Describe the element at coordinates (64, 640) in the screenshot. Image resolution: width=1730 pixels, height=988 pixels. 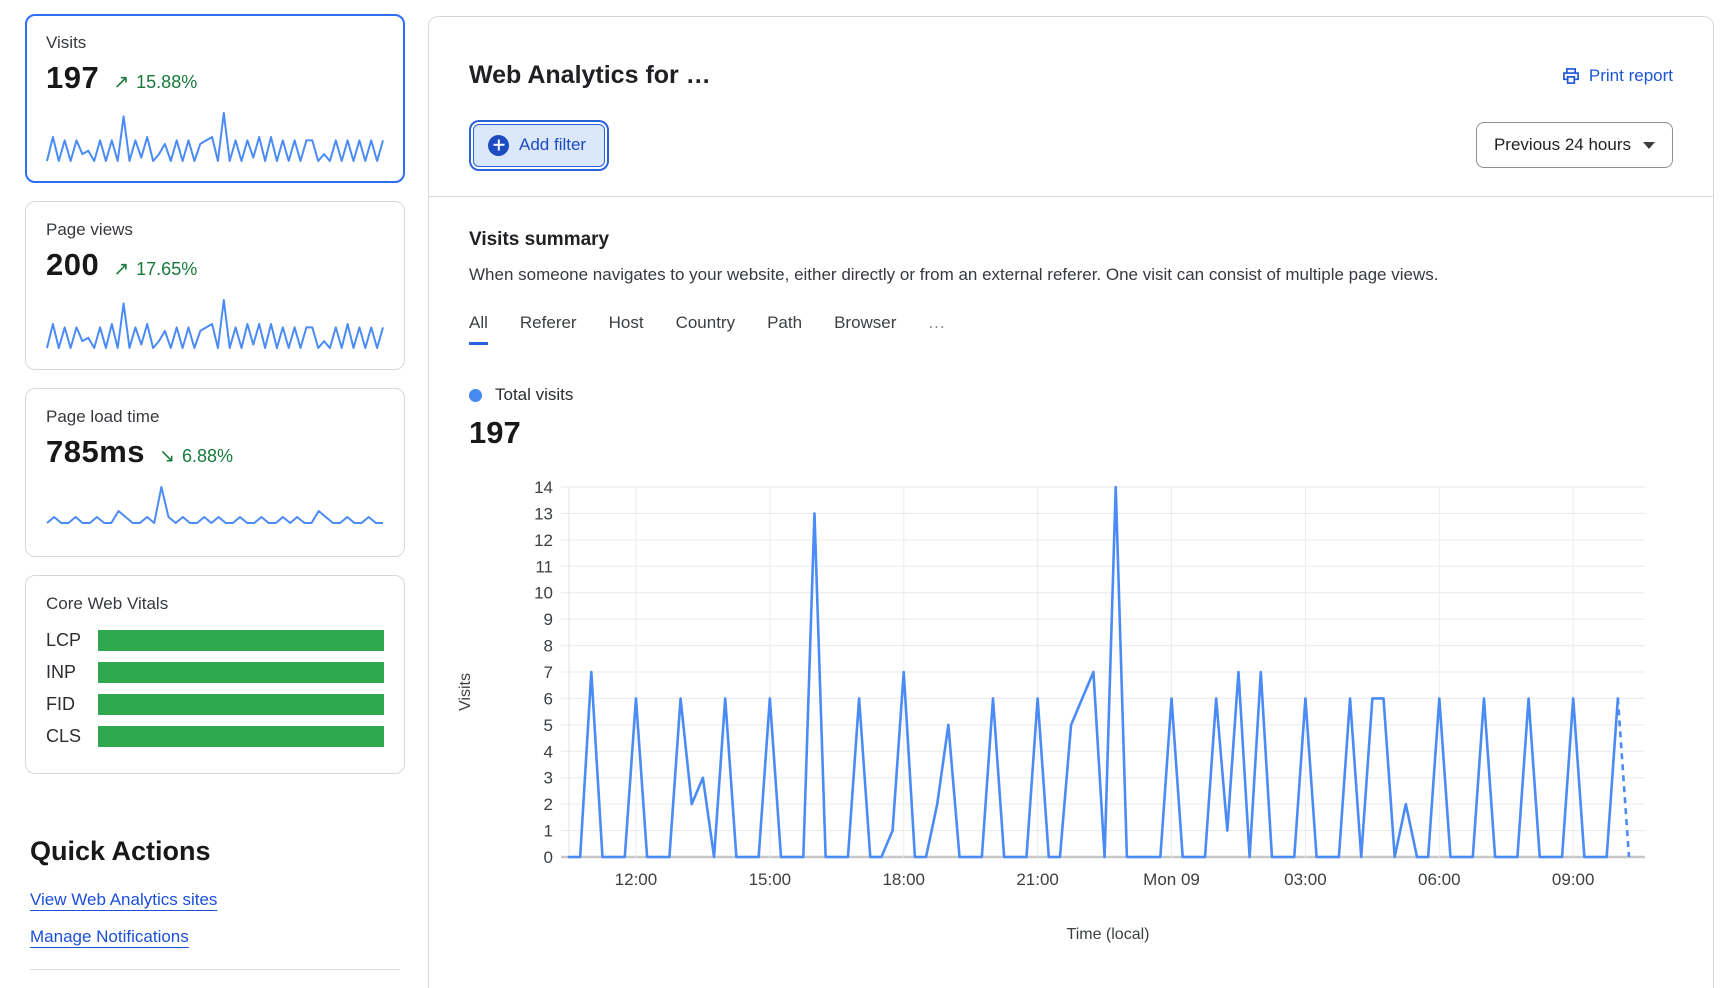
I see `cwv-label-lcp: LCP` at that location.